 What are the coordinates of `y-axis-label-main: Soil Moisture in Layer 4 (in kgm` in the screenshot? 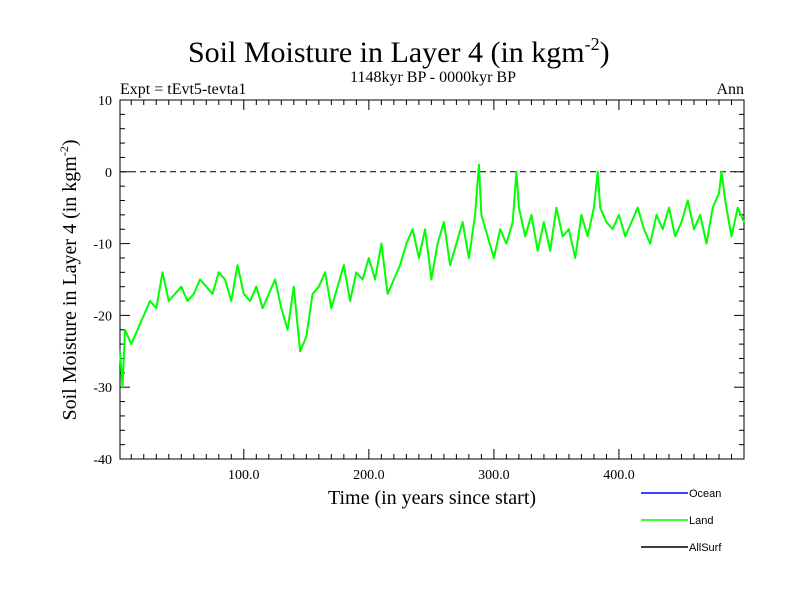 It's located at (70, 288).